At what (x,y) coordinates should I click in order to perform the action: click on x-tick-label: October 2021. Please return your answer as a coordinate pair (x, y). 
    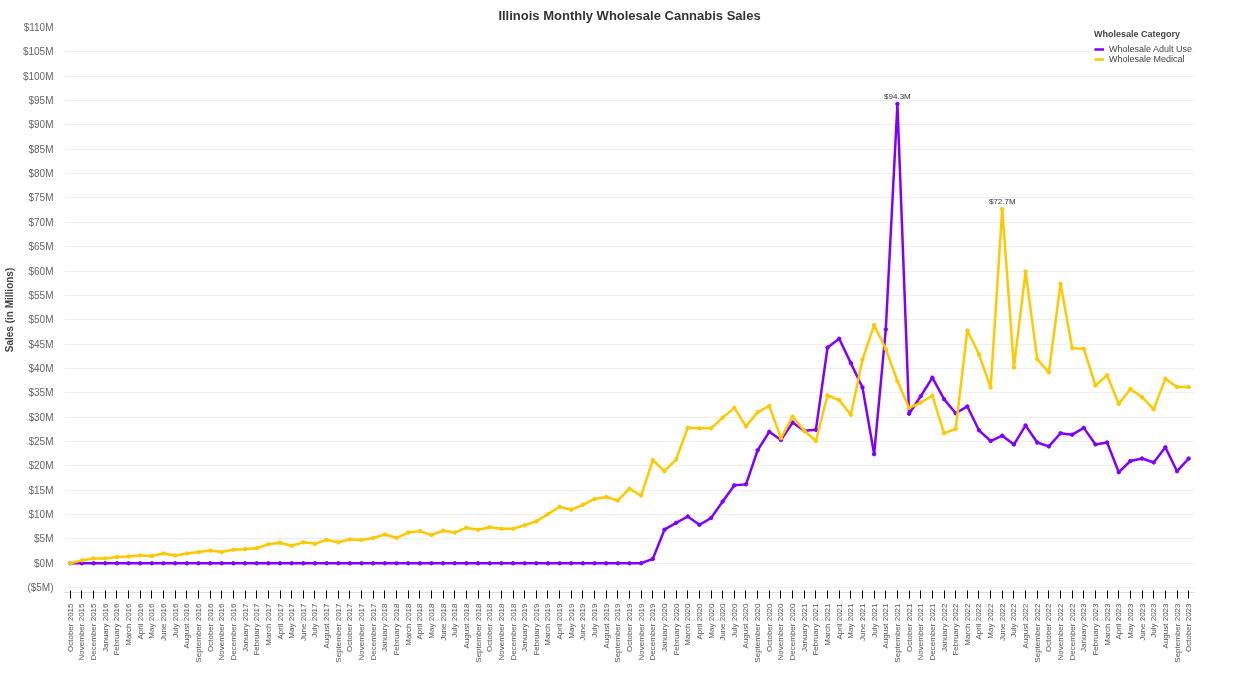
    Looking at the image, I should click on (909, 627).